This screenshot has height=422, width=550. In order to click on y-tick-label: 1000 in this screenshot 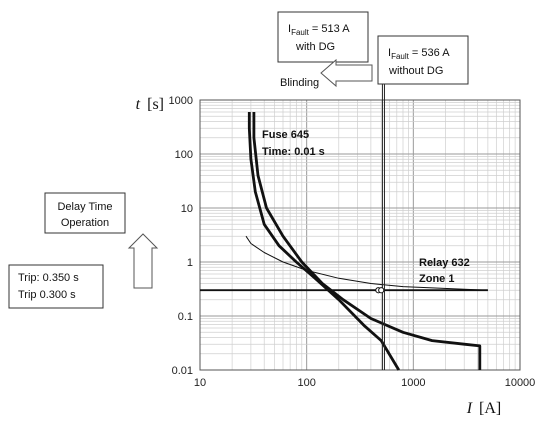, I will do `click(181, 101)`.